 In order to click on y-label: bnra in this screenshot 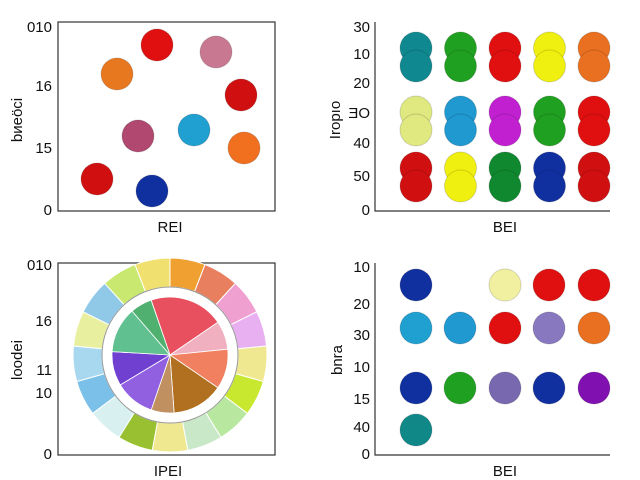, I will do `click(337, 359)`.